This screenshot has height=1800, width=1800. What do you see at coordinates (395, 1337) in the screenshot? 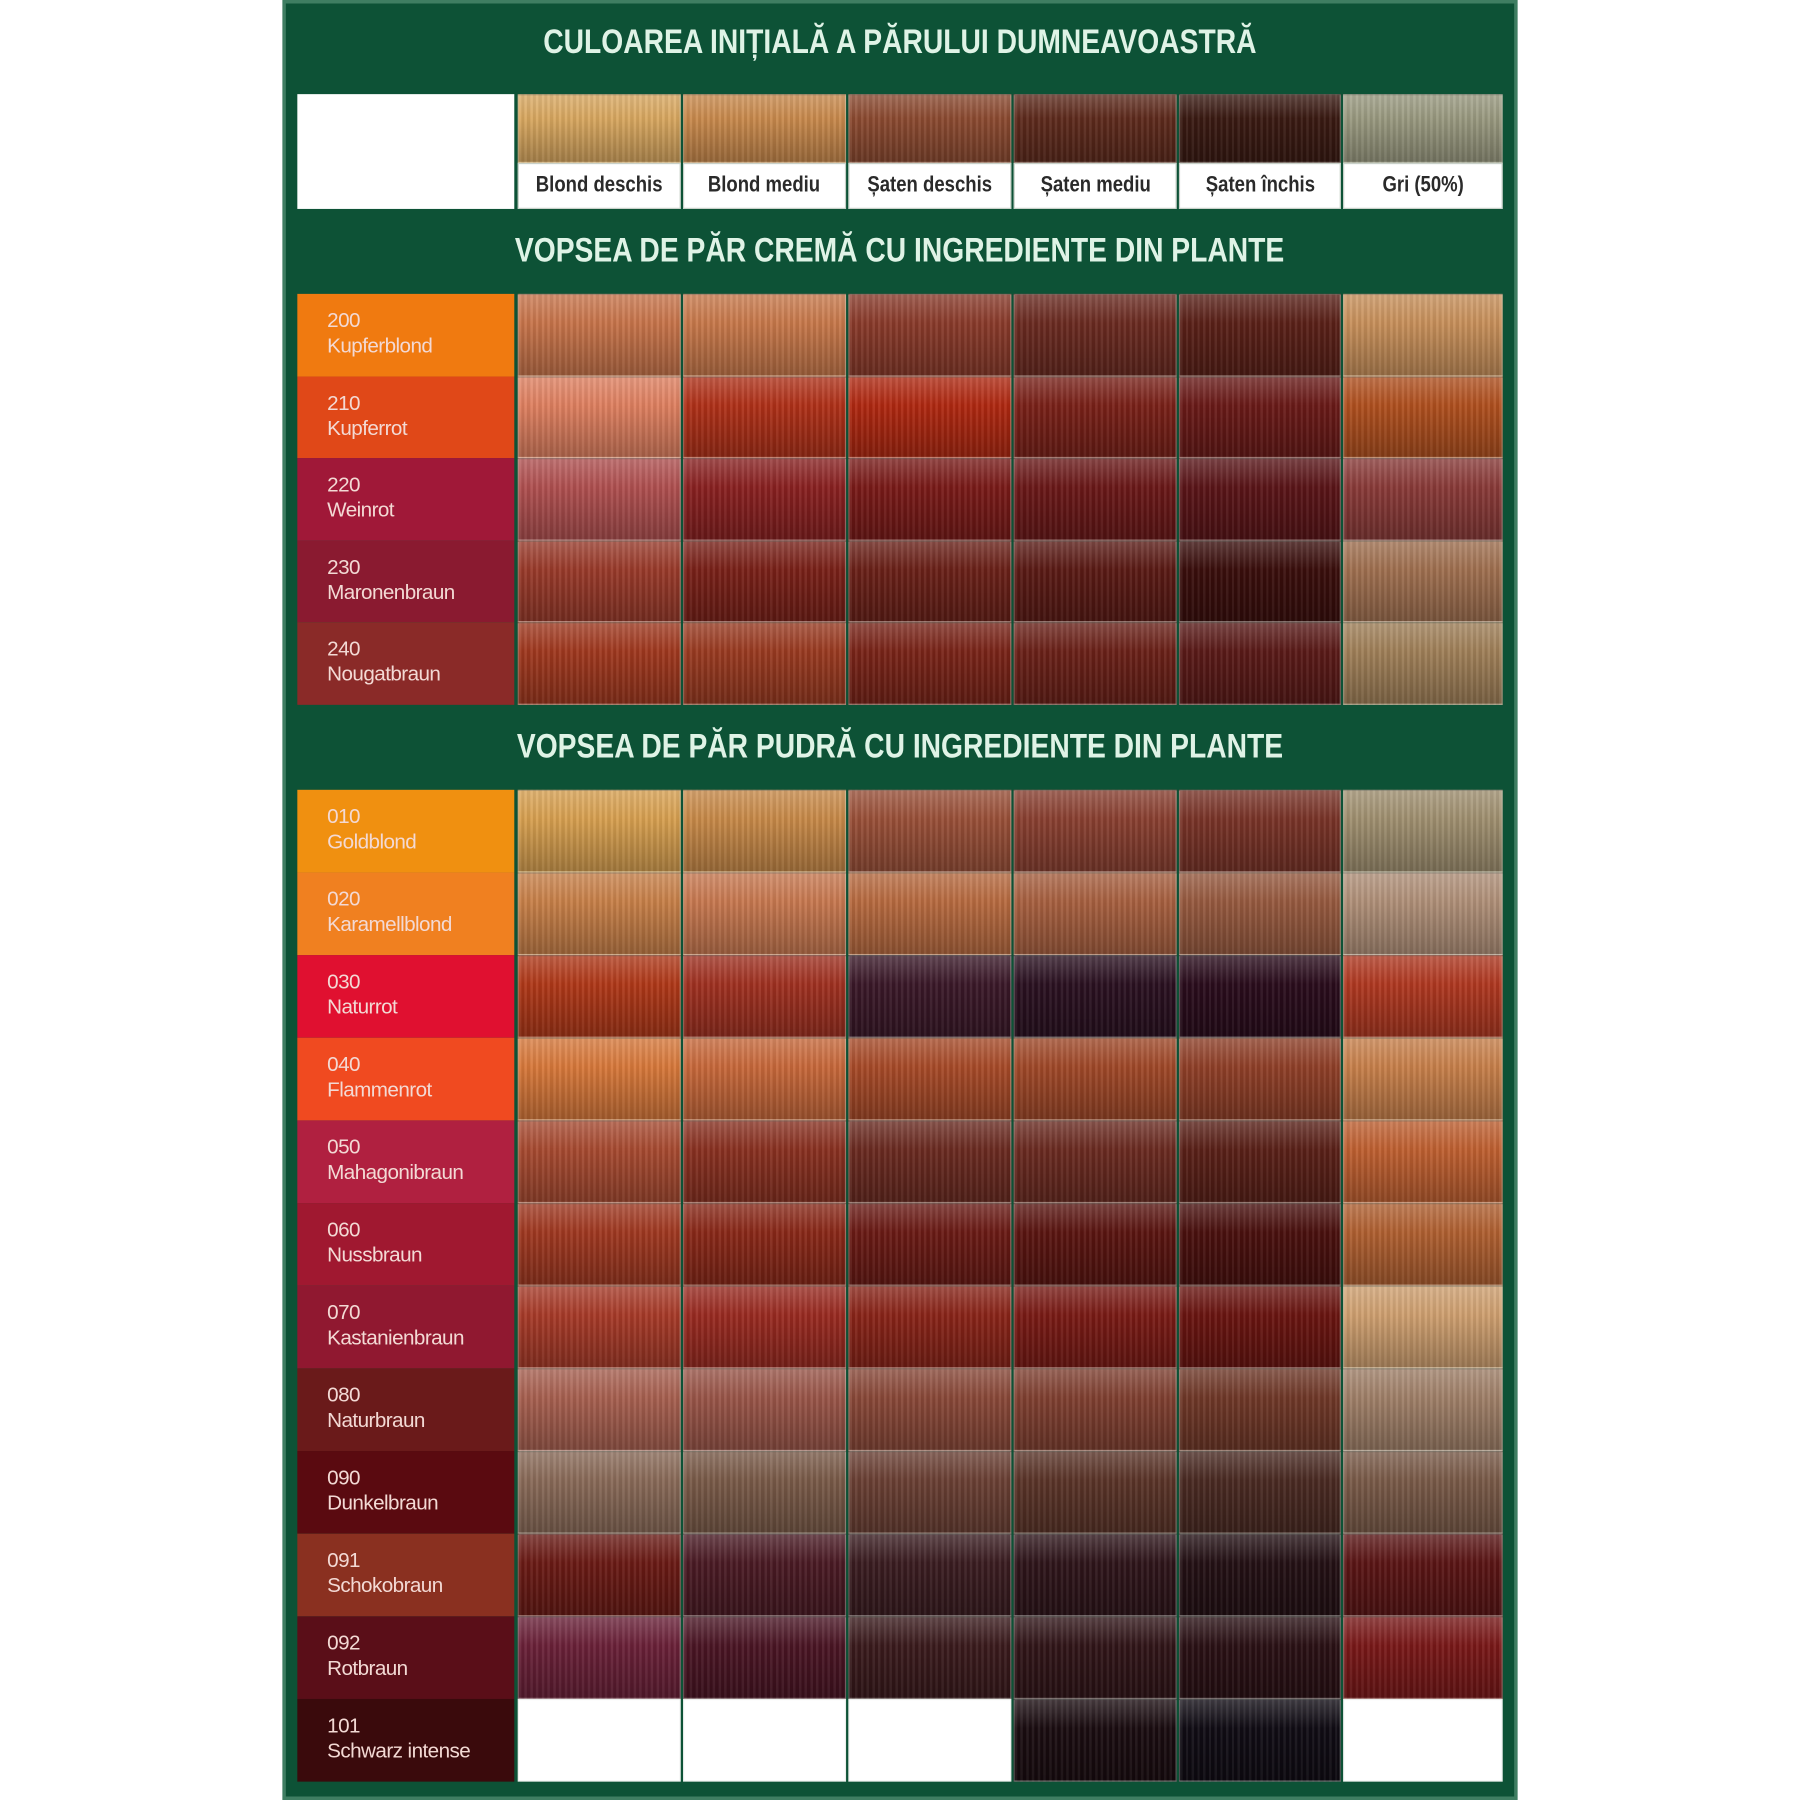
I see `shade-name: Kastanienbraun` at bounding box center [395, 1337].